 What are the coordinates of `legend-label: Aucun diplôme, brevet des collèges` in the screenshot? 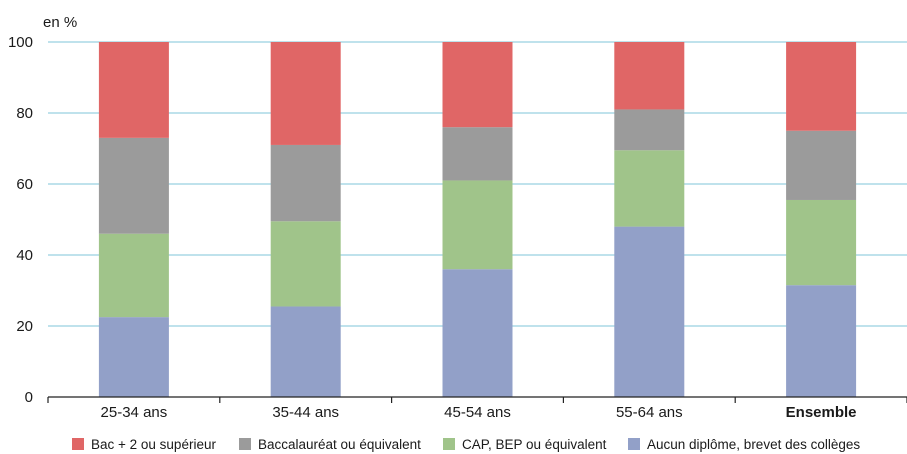 It's located at (753, 444).